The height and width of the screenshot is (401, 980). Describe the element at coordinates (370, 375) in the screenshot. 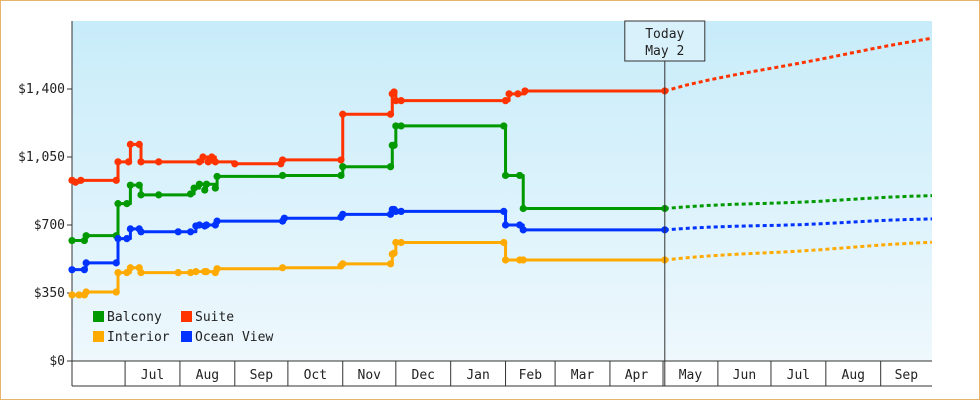

I see `x-tick-label: Nov` at that location.